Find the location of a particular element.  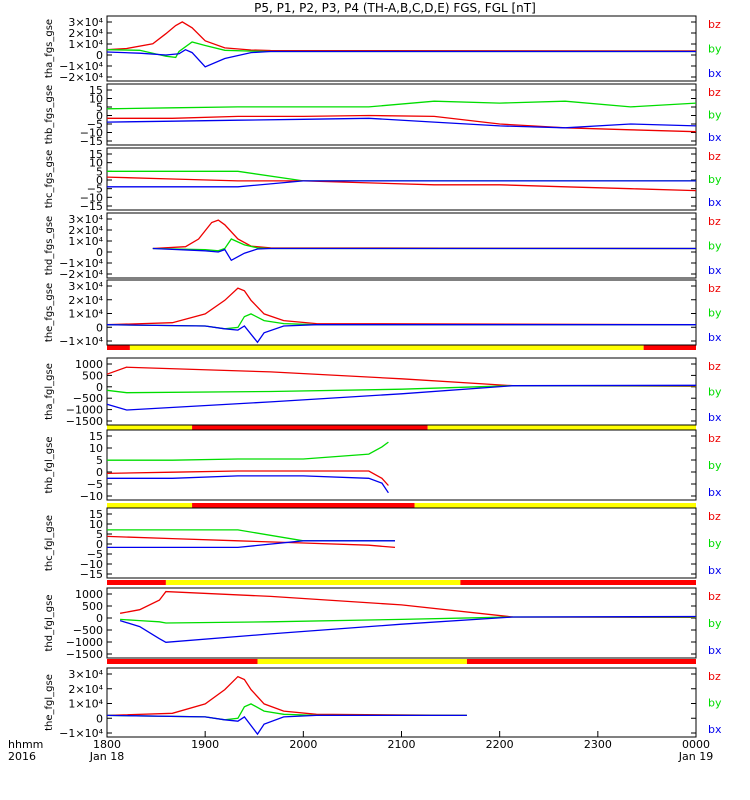

panel-1-series-bx is located at coordinates (401, 123).